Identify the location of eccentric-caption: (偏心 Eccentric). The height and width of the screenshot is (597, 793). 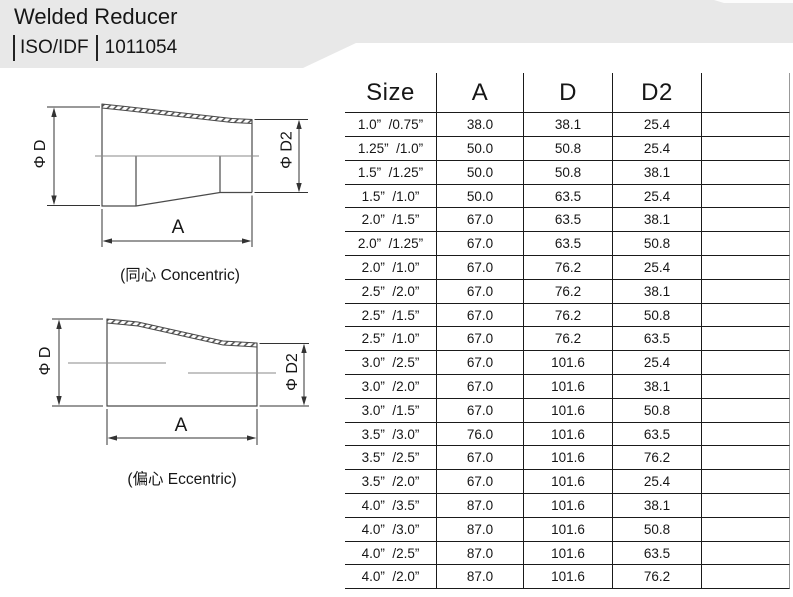
(181, 479).